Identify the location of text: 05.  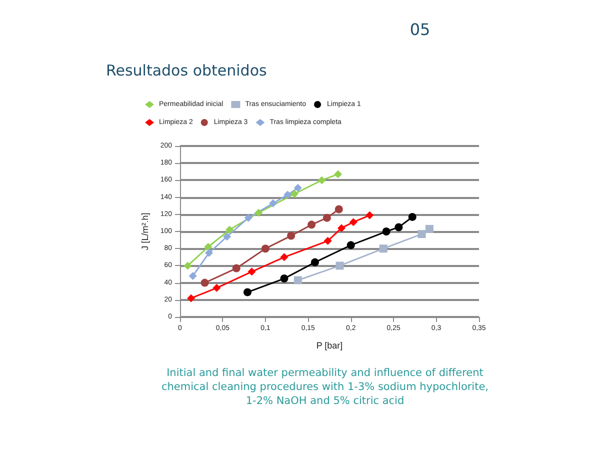
(420, 29).